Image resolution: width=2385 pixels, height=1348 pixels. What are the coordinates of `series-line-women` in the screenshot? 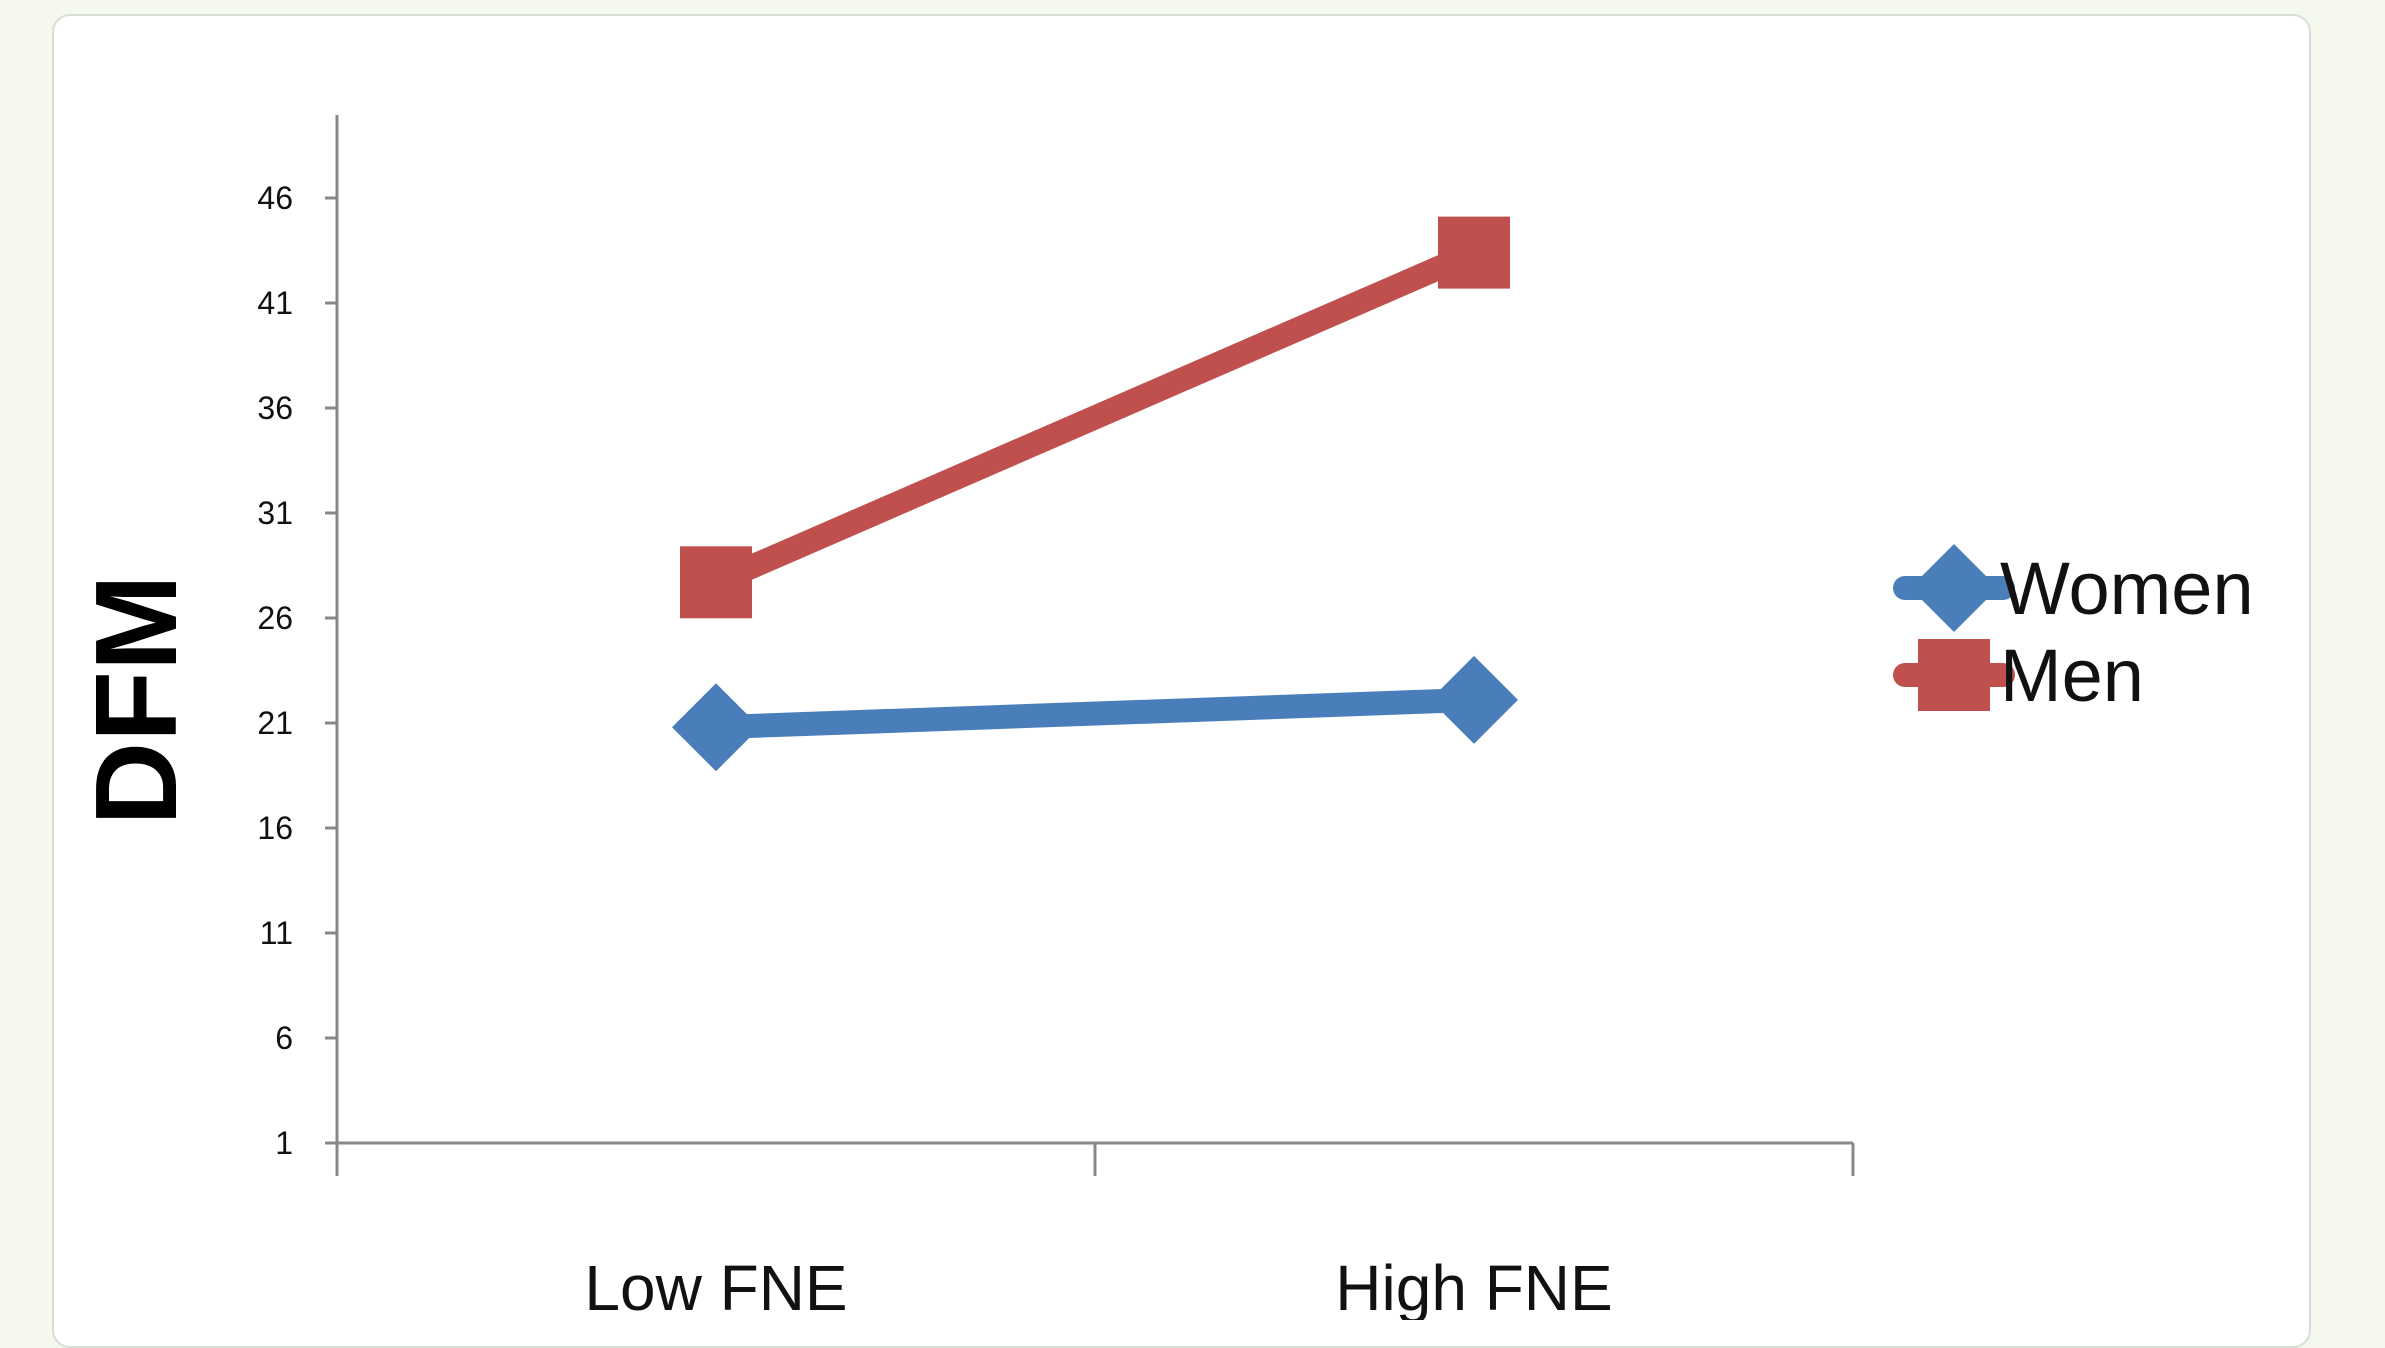 It's located at (1095, 713).